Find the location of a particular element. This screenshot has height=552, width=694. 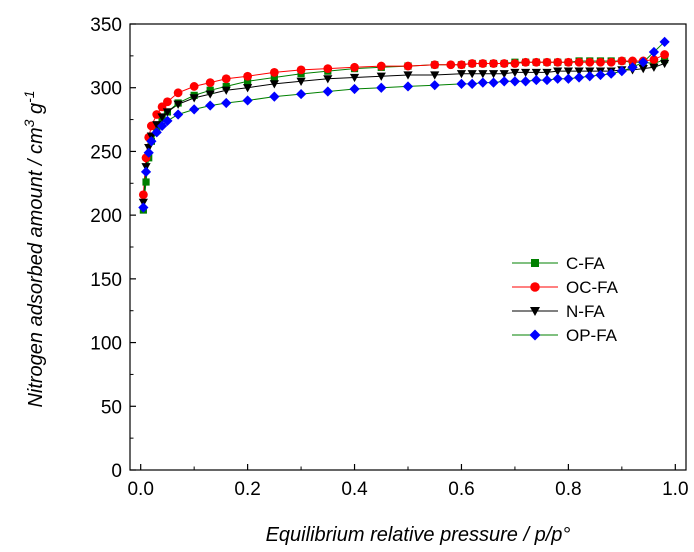

y-axis-title-main: Nitrogen adsorbed amount / cm is located at coordinates (36, 267).